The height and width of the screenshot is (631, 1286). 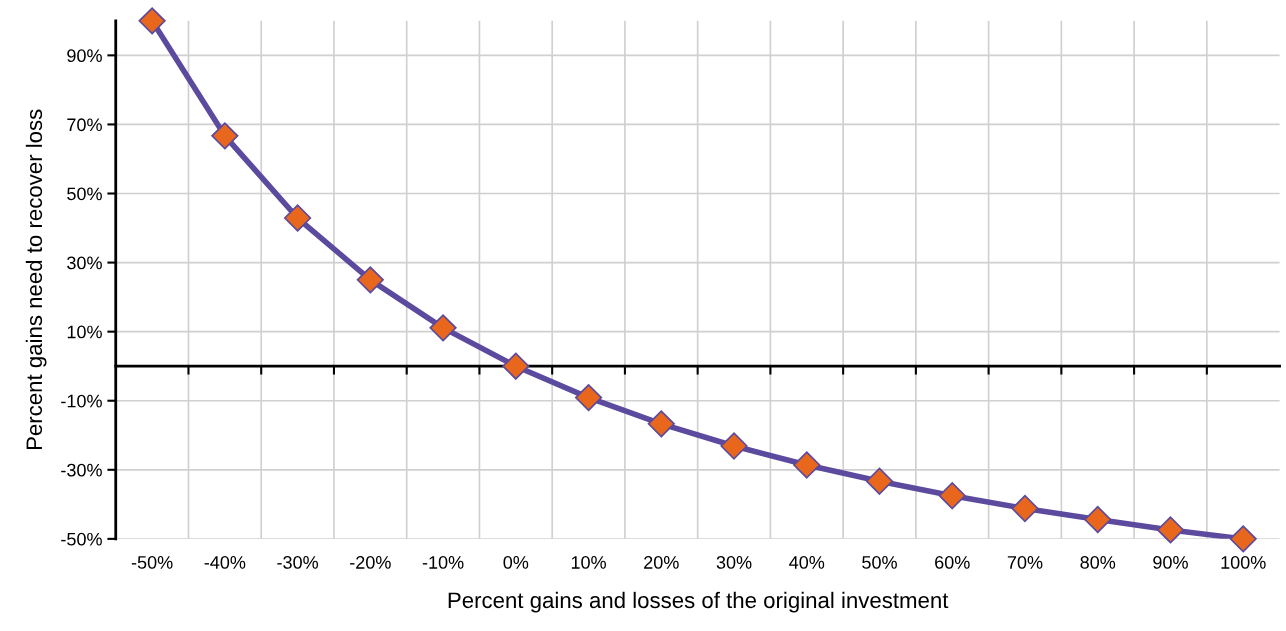 What do you see at coordinates (443, 562) in the screenshot?
I see `x-tick-label: -10%` at bounding box center [443, 562].